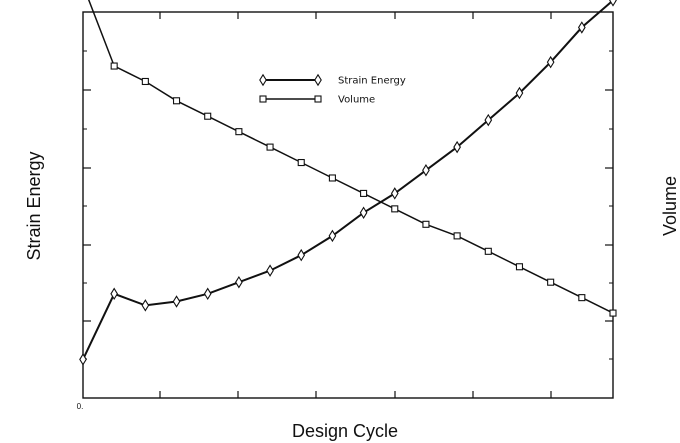 The width and height of the screenshot is (680, 443). What do you see at coordinates (670, 206) in the screenshot?
I see `y-axis-title-right: Volume` at bounding box center [670, 206].